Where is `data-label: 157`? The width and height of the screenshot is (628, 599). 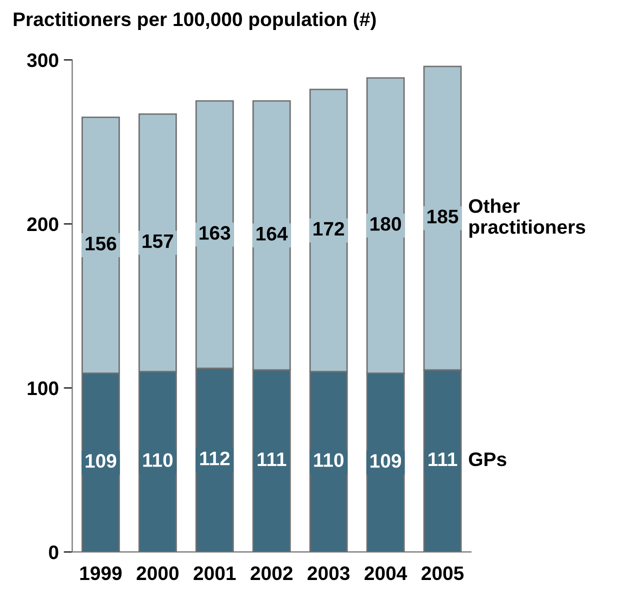
data-label: 157 is located at coordinates (158, 241).